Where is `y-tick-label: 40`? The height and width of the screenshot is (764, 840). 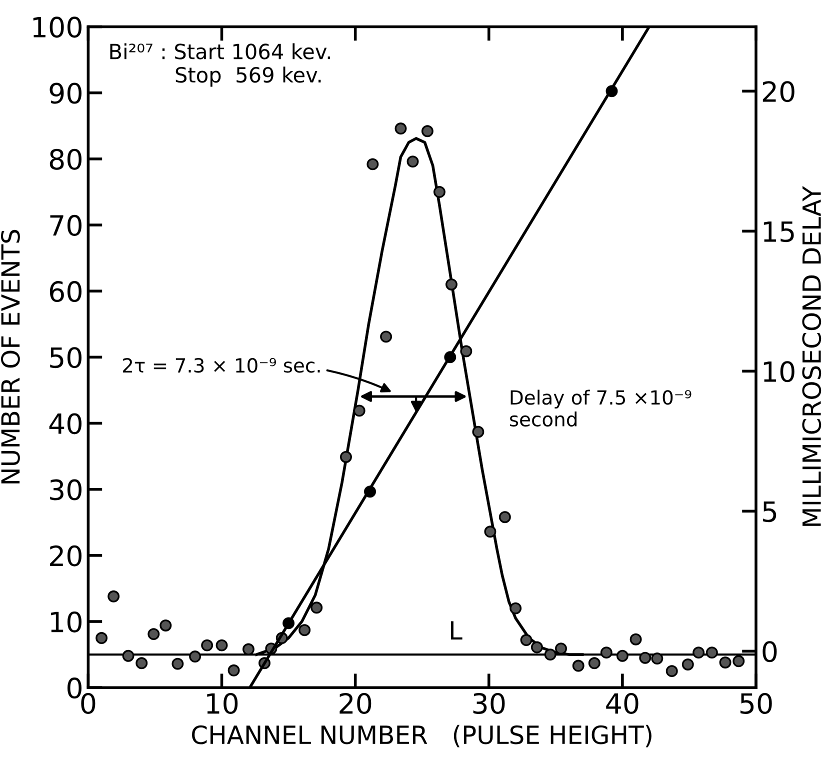
y-tick-label: 40 is located at coordinates (65, 423).